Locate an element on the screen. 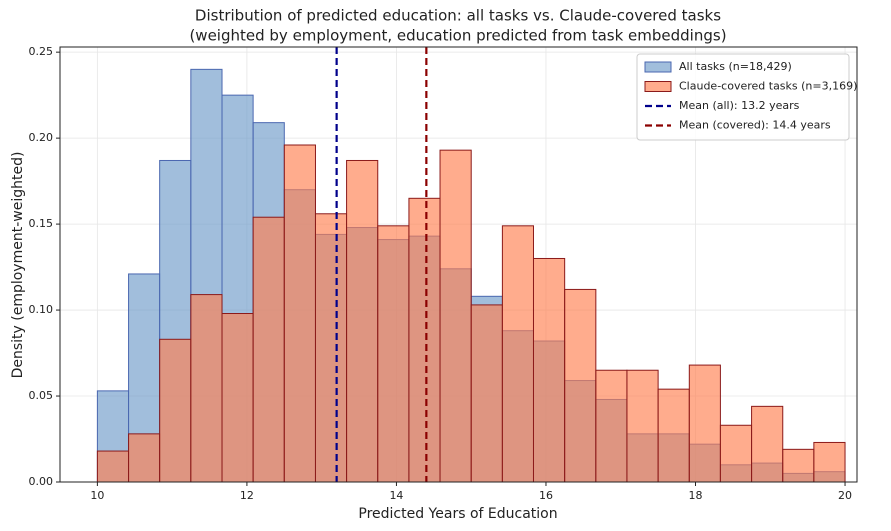 The width and height of the screenshot is (891, 531). x-tick-label: 10 is located at coordinates (97, 495).